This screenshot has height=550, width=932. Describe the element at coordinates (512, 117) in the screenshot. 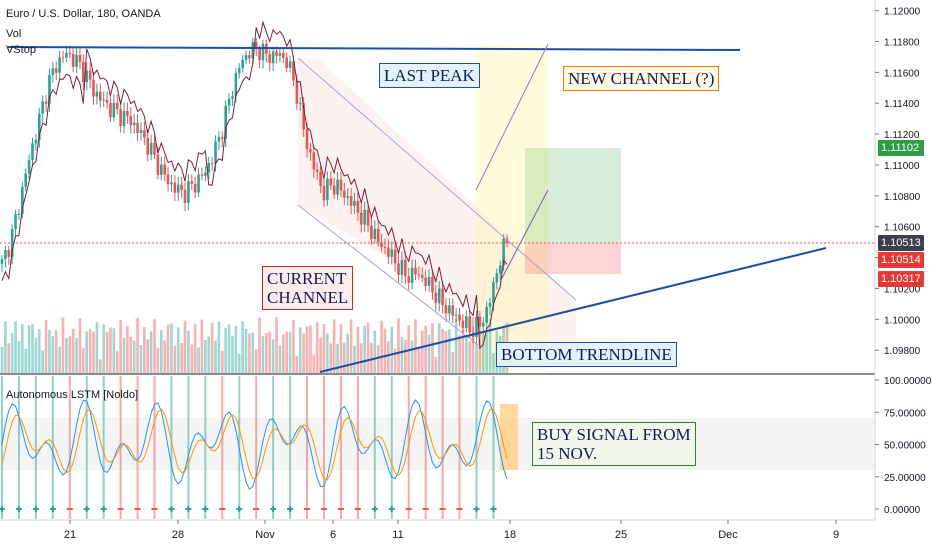

I see `new-channel-upper-line` at that location.